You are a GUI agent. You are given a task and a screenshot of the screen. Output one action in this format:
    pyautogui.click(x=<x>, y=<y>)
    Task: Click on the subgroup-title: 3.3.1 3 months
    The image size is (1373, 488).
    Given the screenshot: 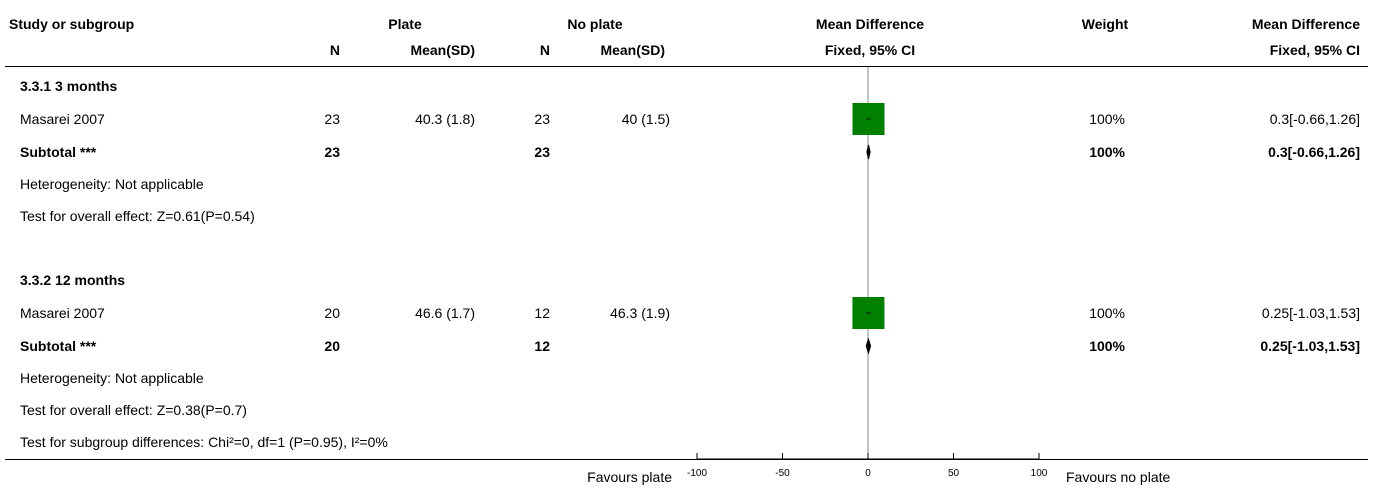 What is the action you would take?
    pyautogui.click(x=69, y=86)
    